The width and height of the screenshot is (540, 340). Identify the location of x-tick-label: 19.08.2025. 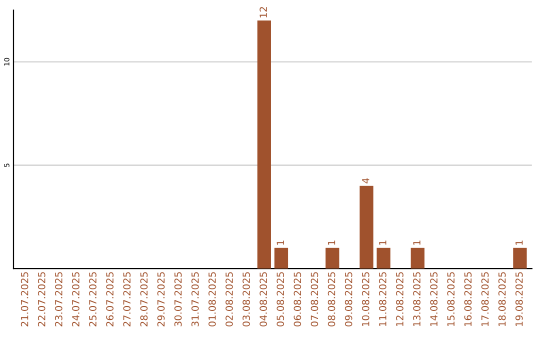
(519, 299).